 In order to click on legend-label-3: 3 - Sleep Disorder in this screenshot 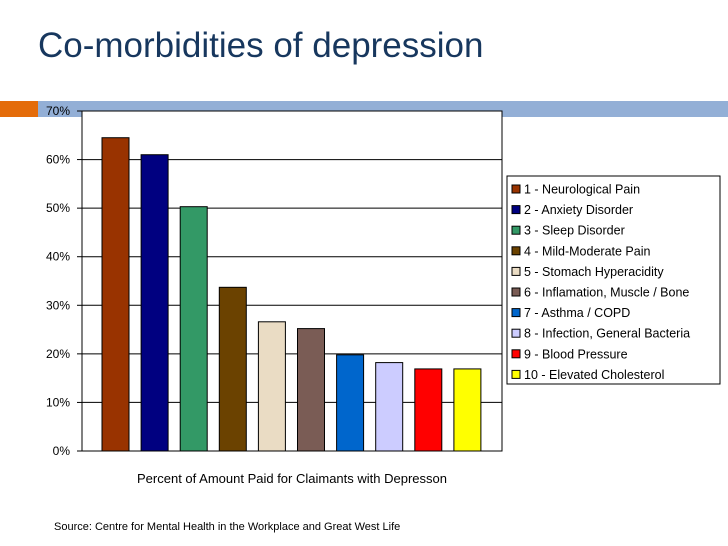, I will do `click(574, 231)`.